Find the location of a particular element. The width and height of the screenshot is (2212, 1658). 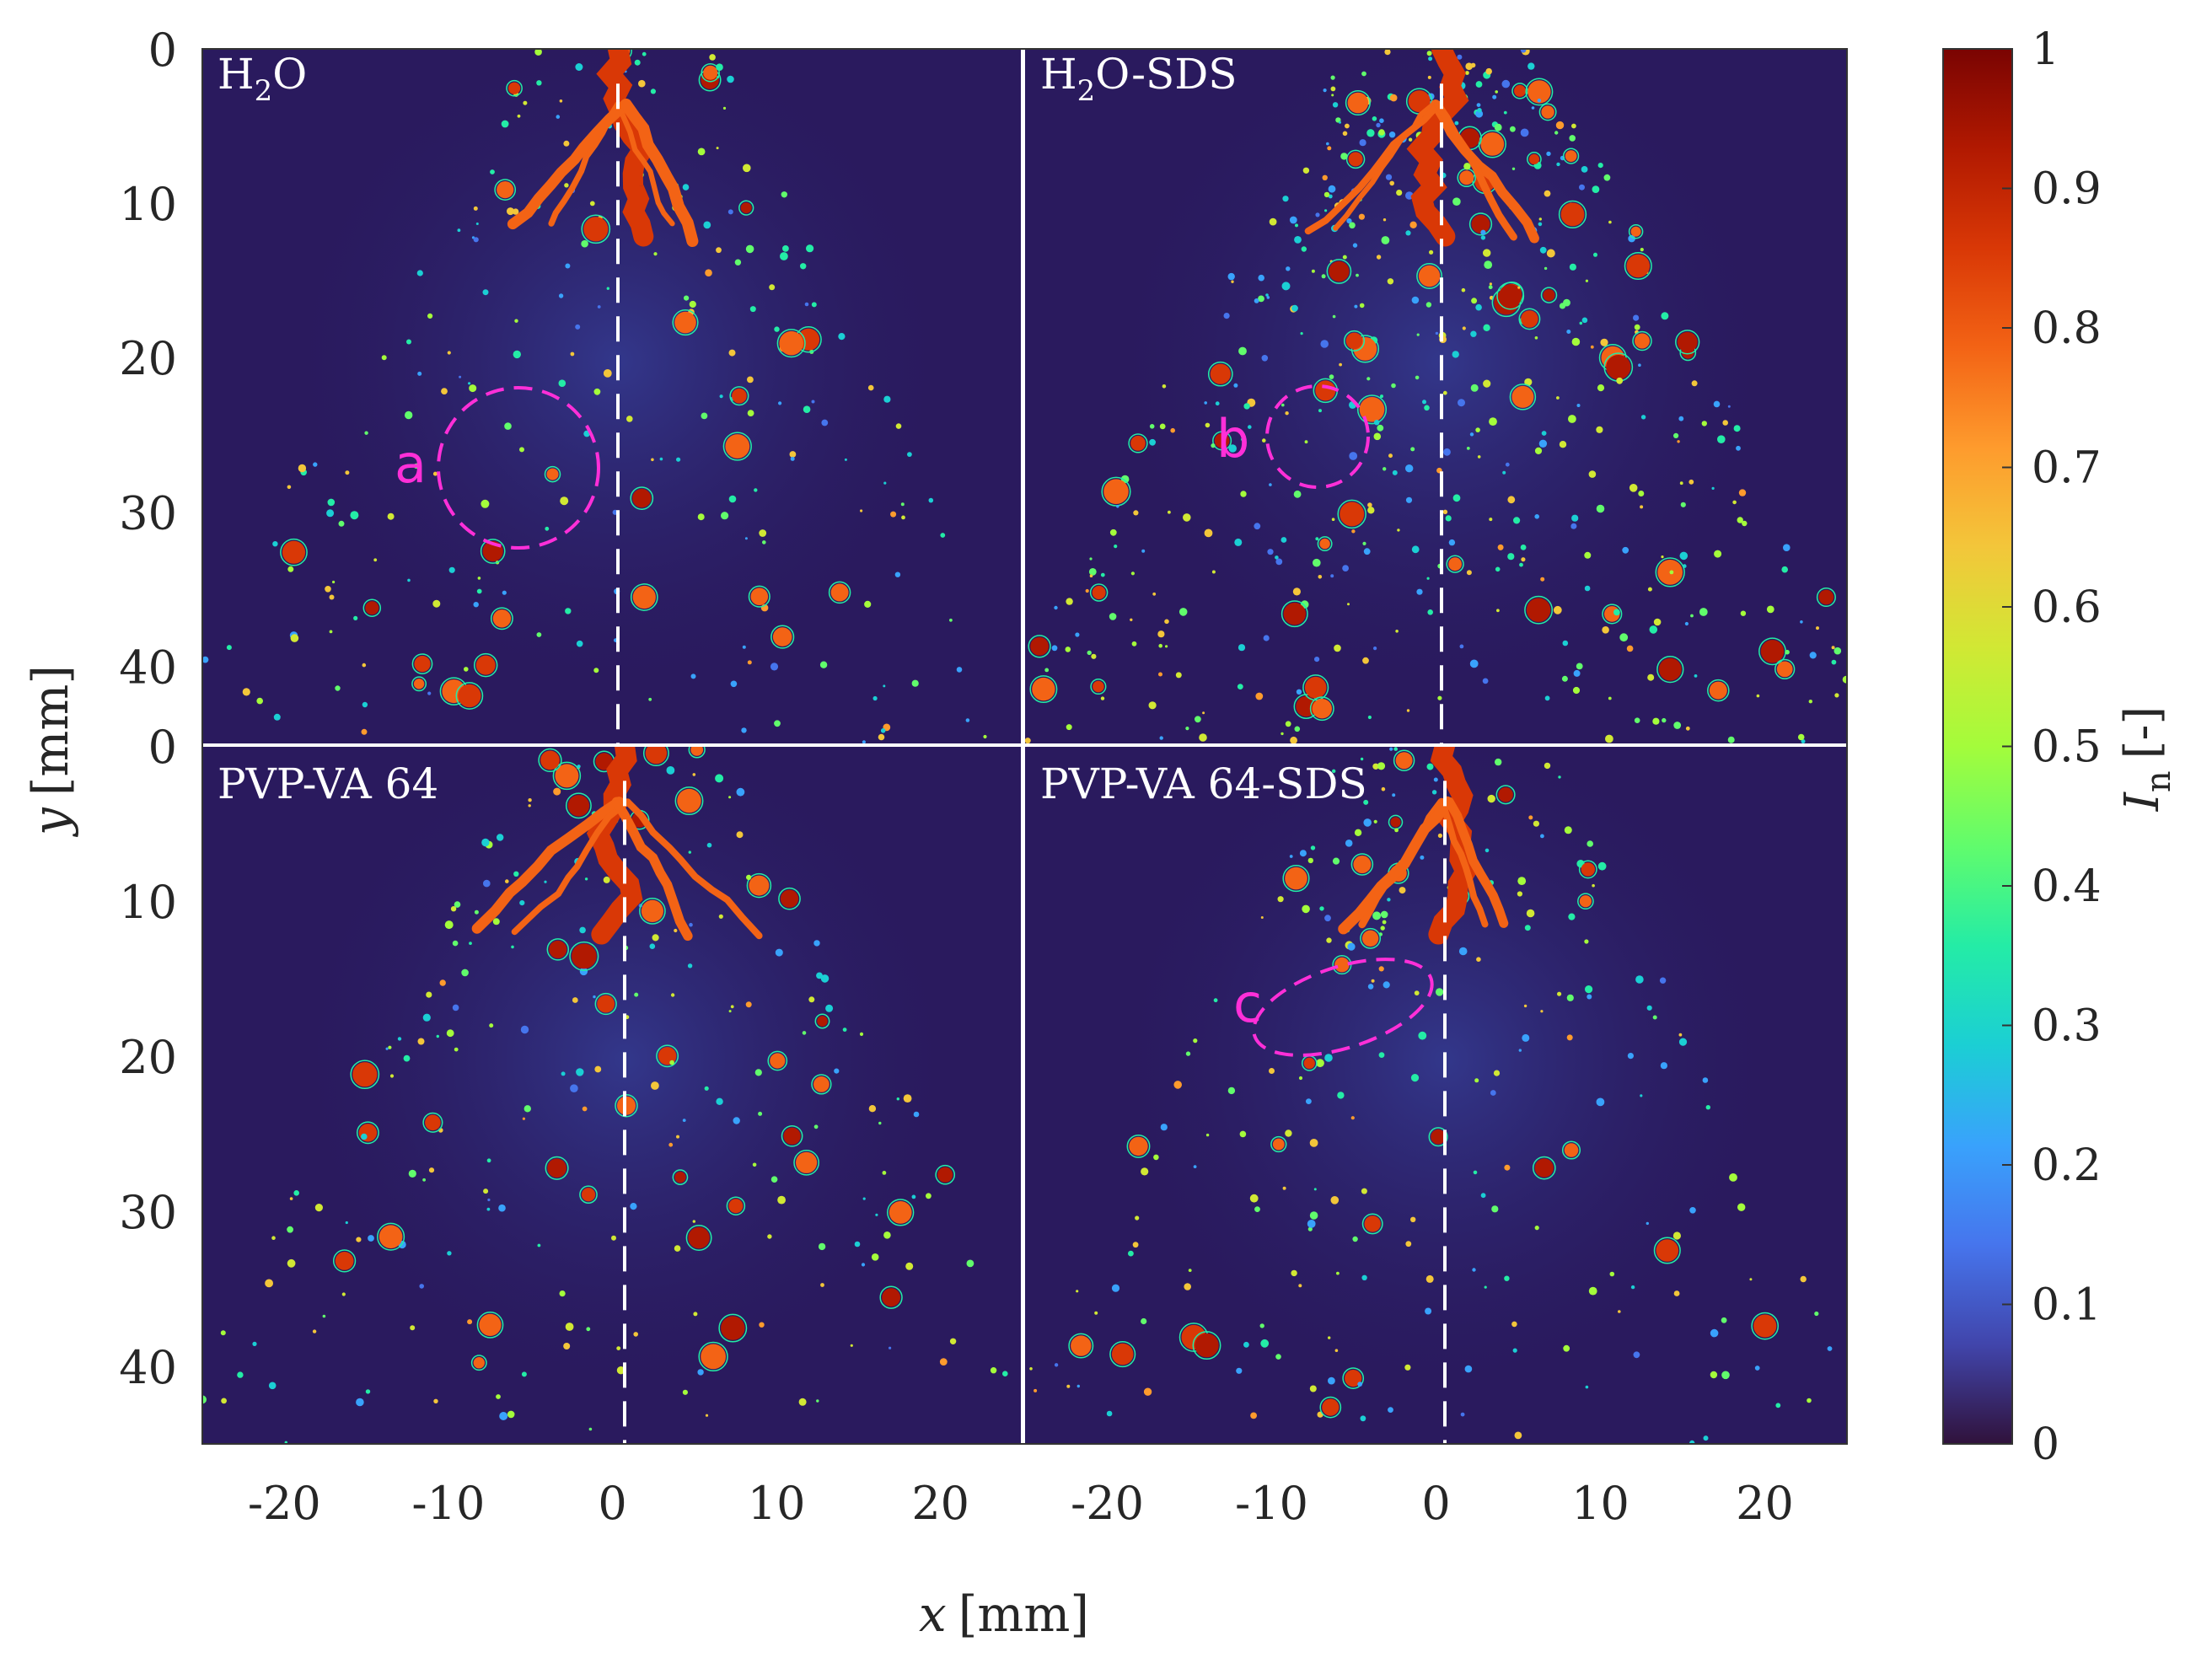

colorbar is located at coordinates (1977, 746).